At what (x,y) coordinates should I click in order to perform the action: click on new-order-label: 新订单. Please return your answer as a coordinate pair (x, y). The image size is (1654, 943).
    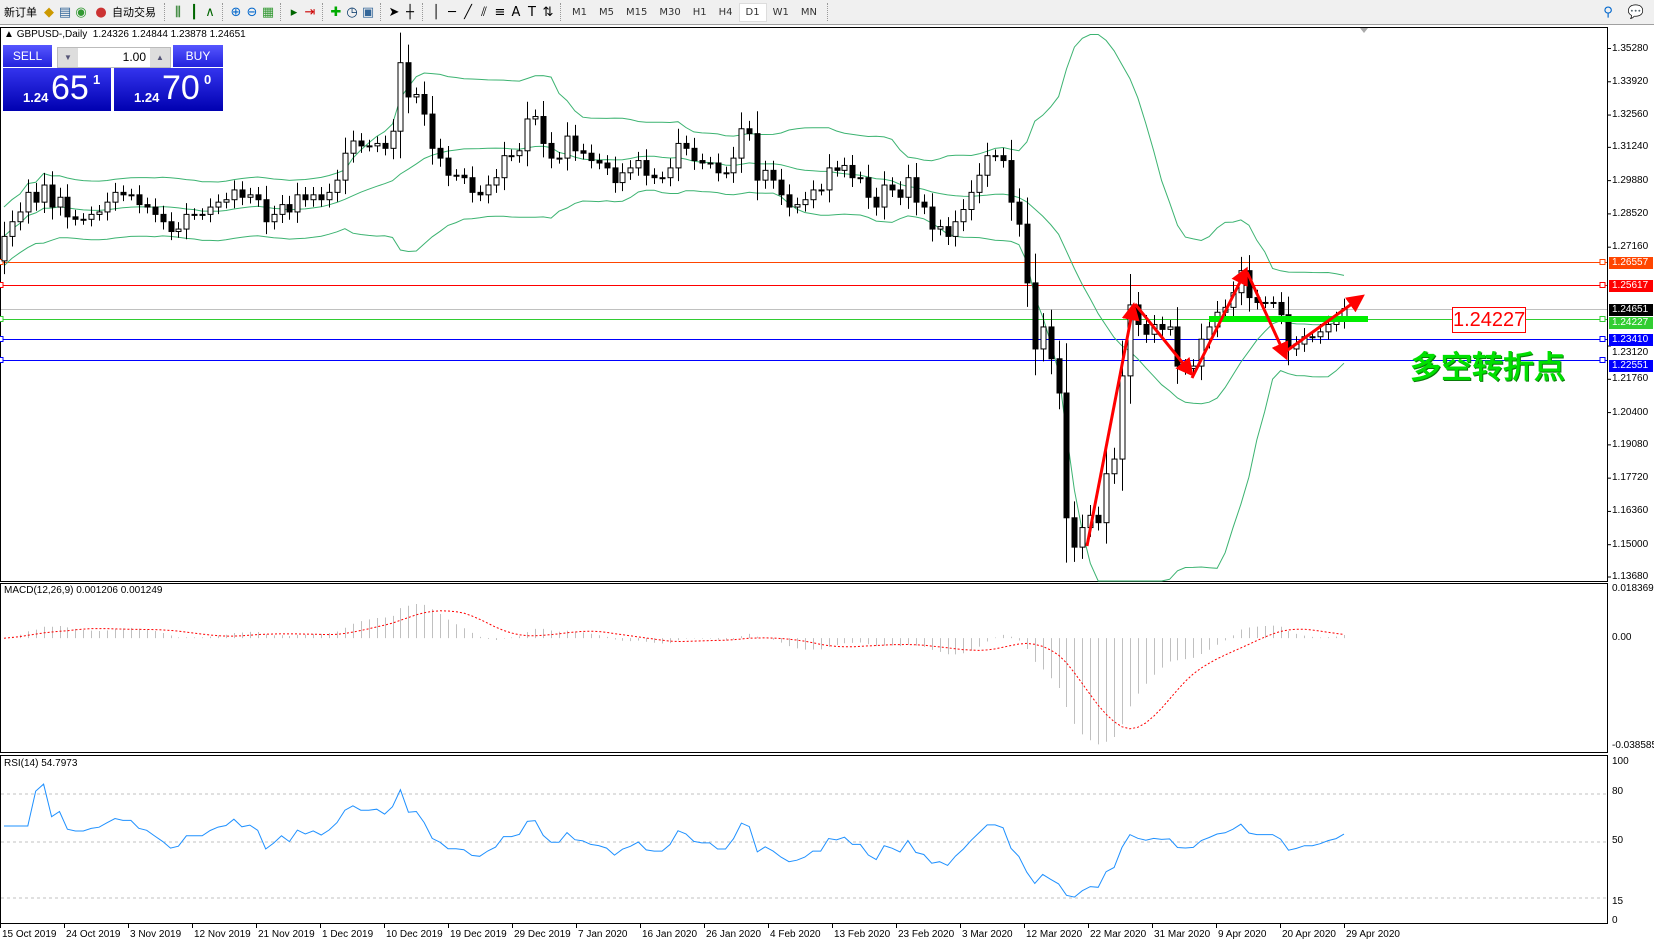
    Looking at the image, I should click on (20, 12).